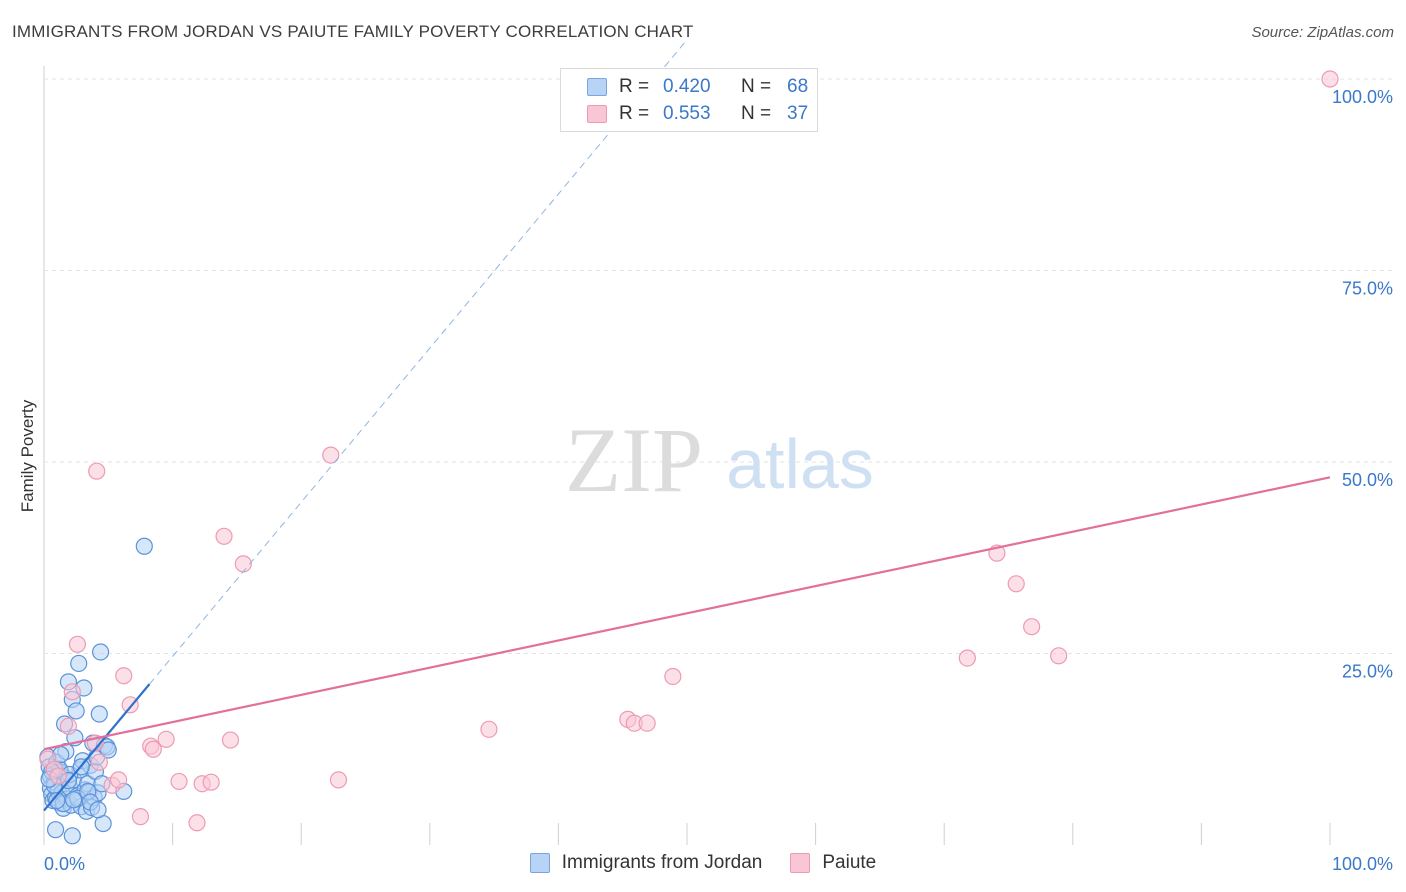 This screenshot has width=1406, height=892. I want to click on x-tick-label: 0.0%, so click(64, 864).